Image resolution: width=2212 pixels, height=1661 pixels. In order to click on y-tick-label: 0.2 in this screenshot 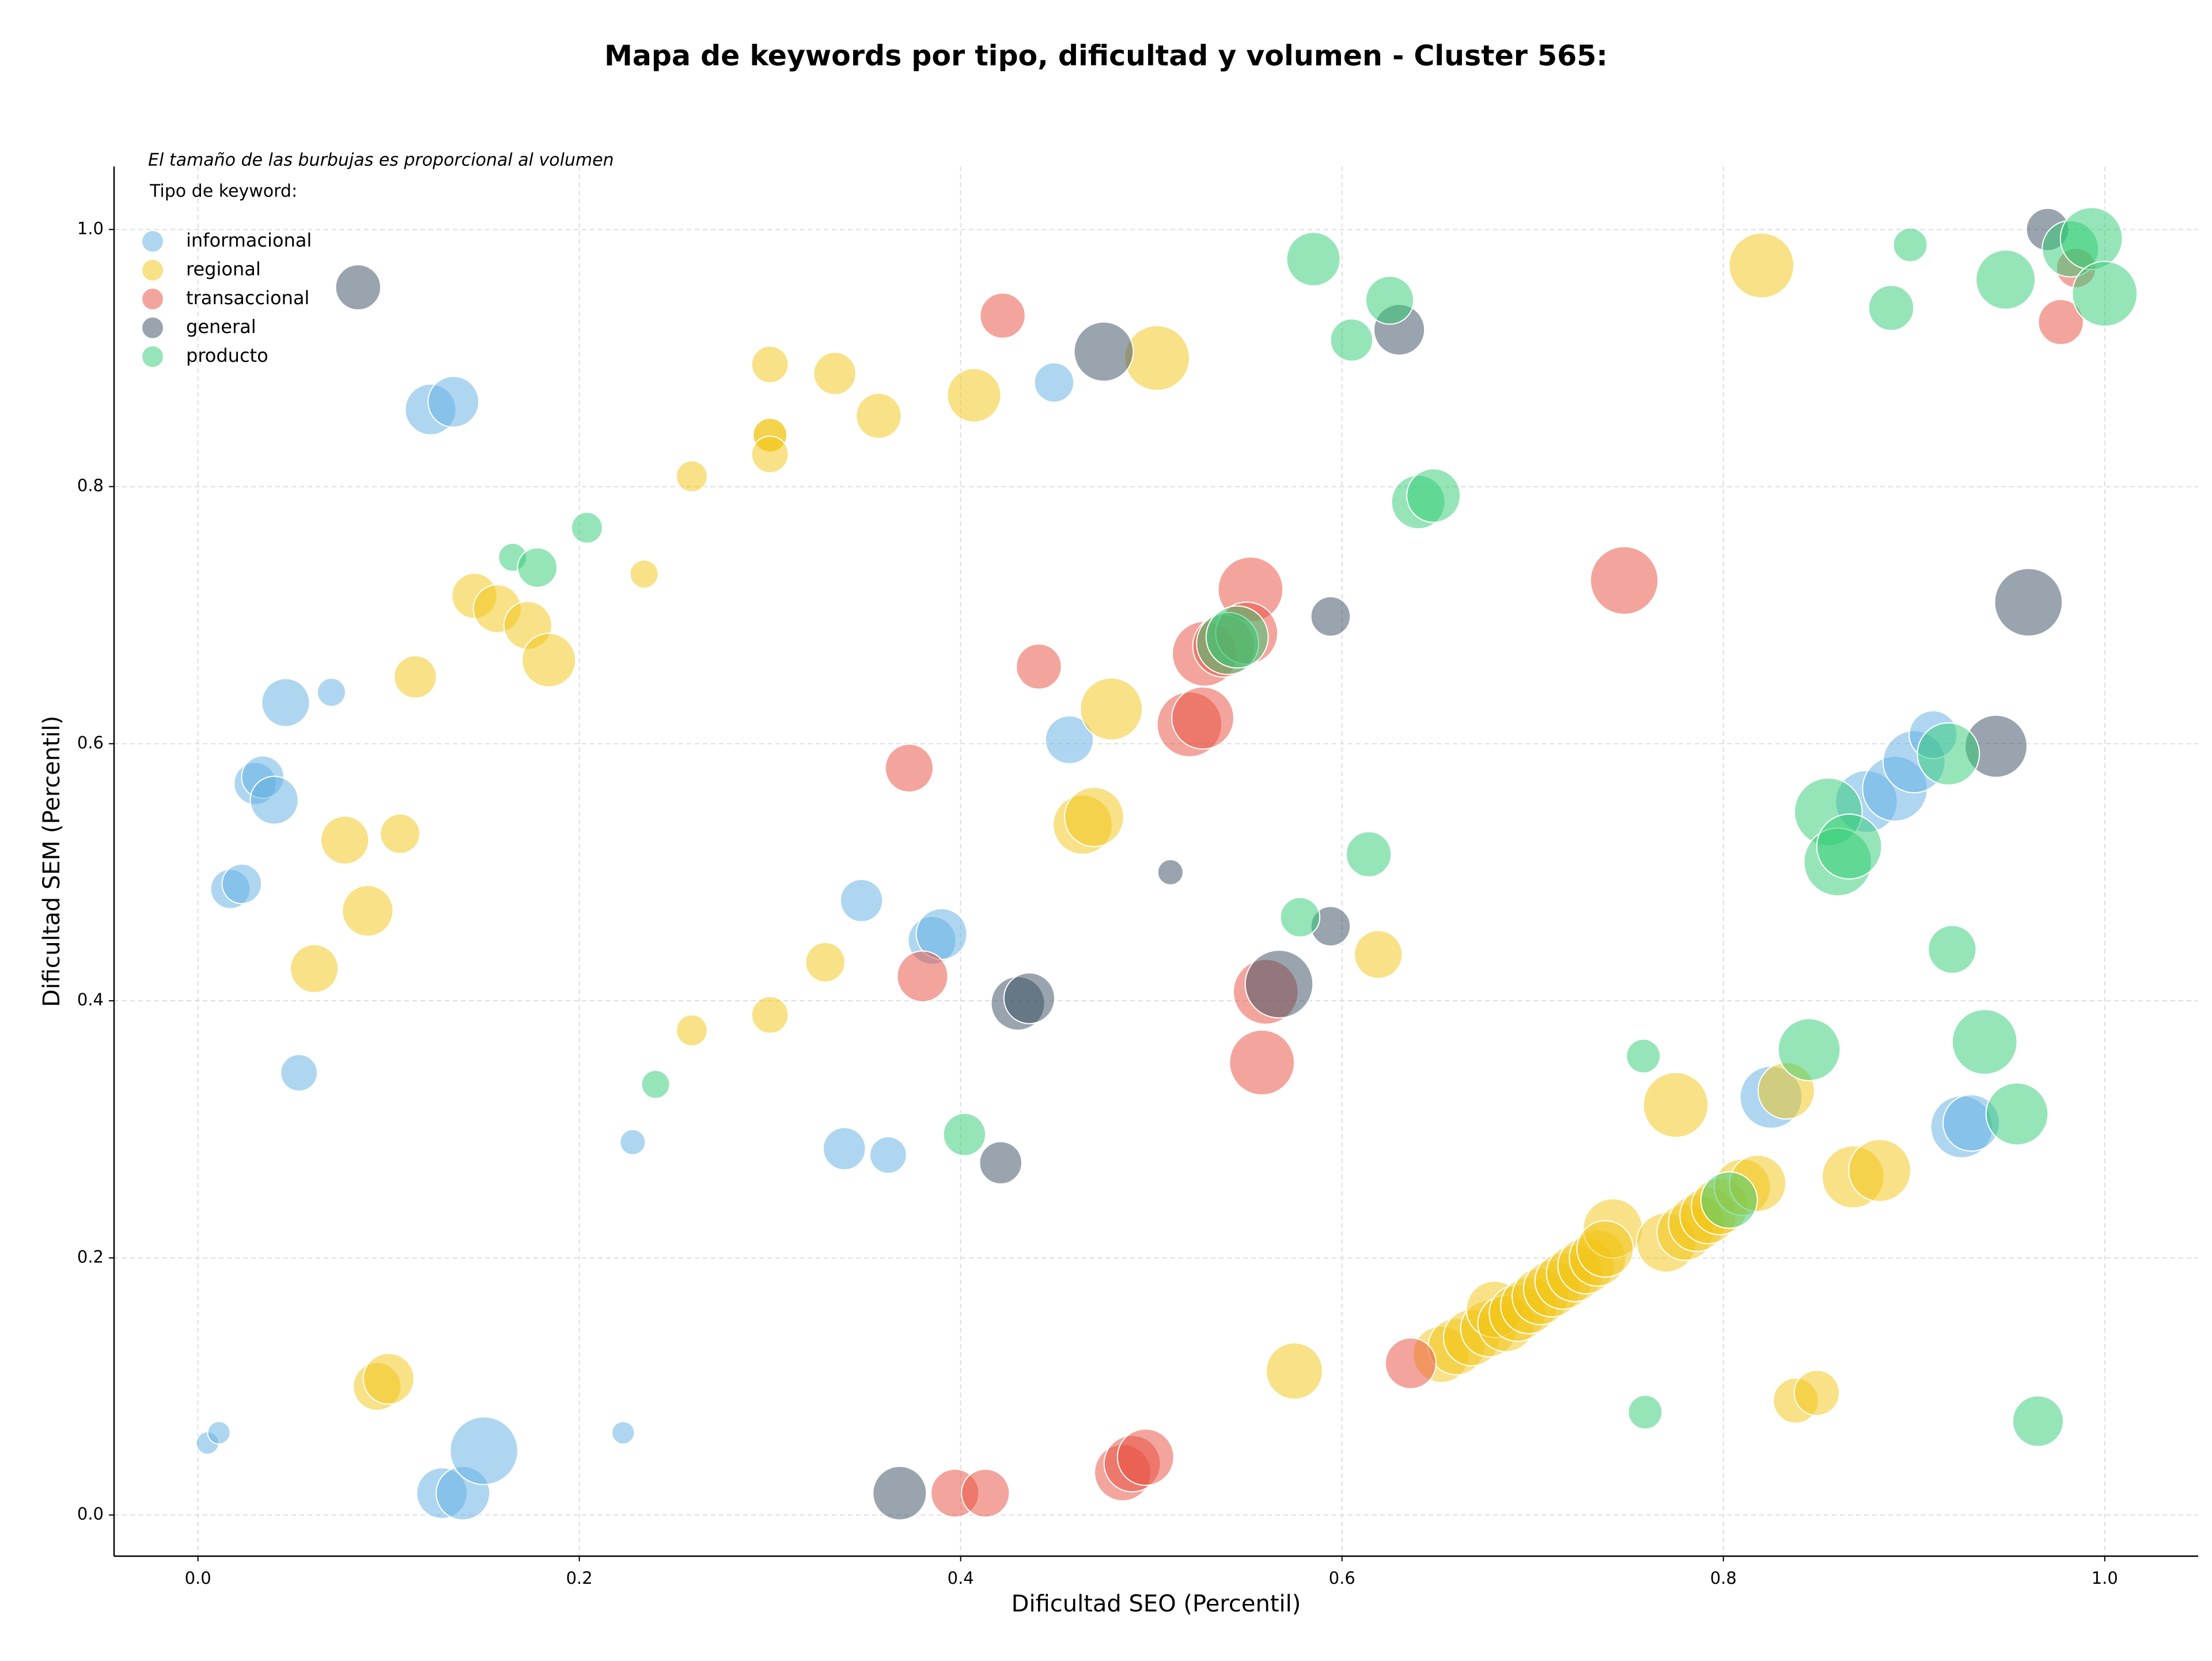, I will do `click(90, 1256)`.